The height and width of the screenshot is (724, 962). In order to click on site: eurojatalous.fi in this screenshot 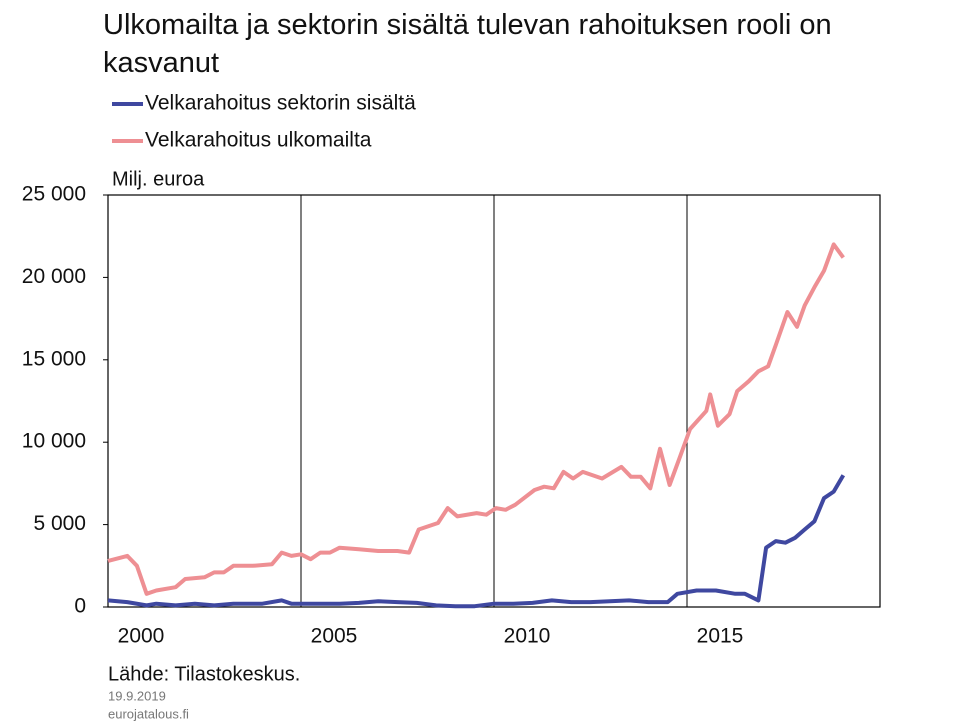, I will do `click(148, 713)`.